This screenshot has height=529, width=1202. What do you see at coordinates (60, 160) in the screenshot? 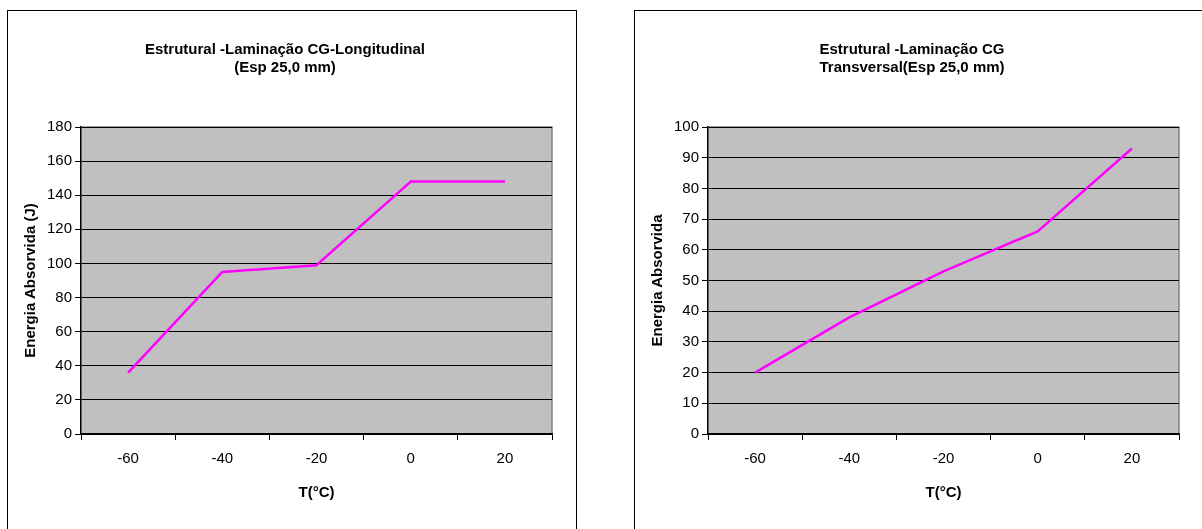
I see `y-tick-label: 160` at bounding box center [60, 160].